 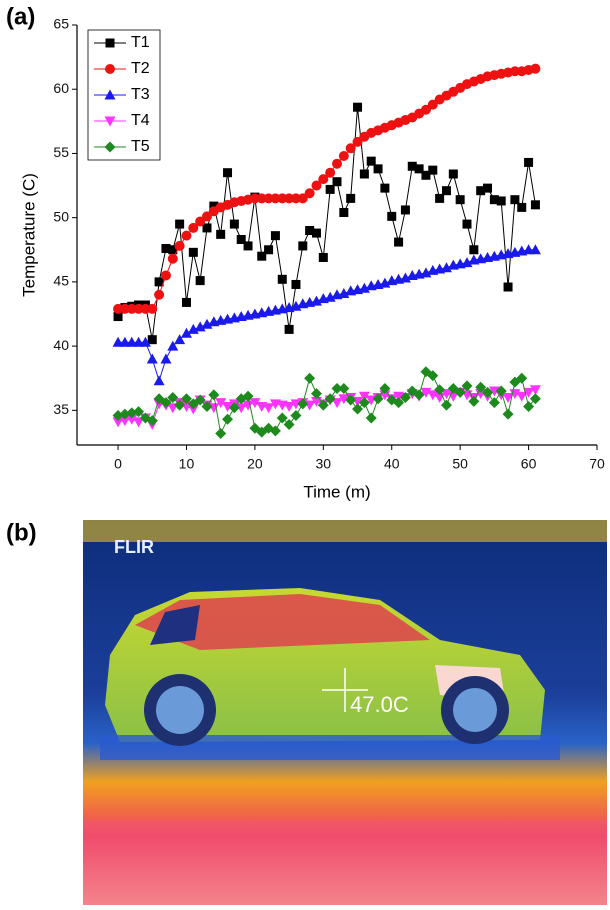 What do you see at coordinates (529, 464) in the screenshot?
I see `x-tick-label: 60` at bounding box center [529, 464].